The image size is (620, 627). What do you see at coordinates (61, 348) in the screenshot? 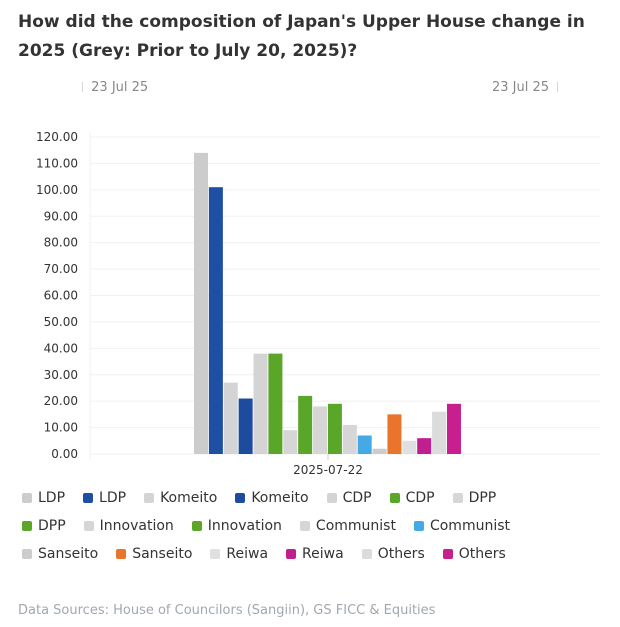
I see `y-tick-label: 40.00` at bounding box center [61, 348].